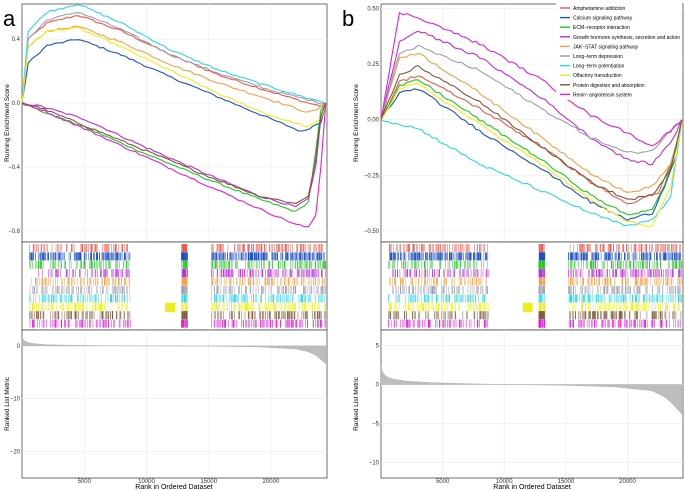 The image size is (685, 491). I want to click on hit-block, so click(527, 307).